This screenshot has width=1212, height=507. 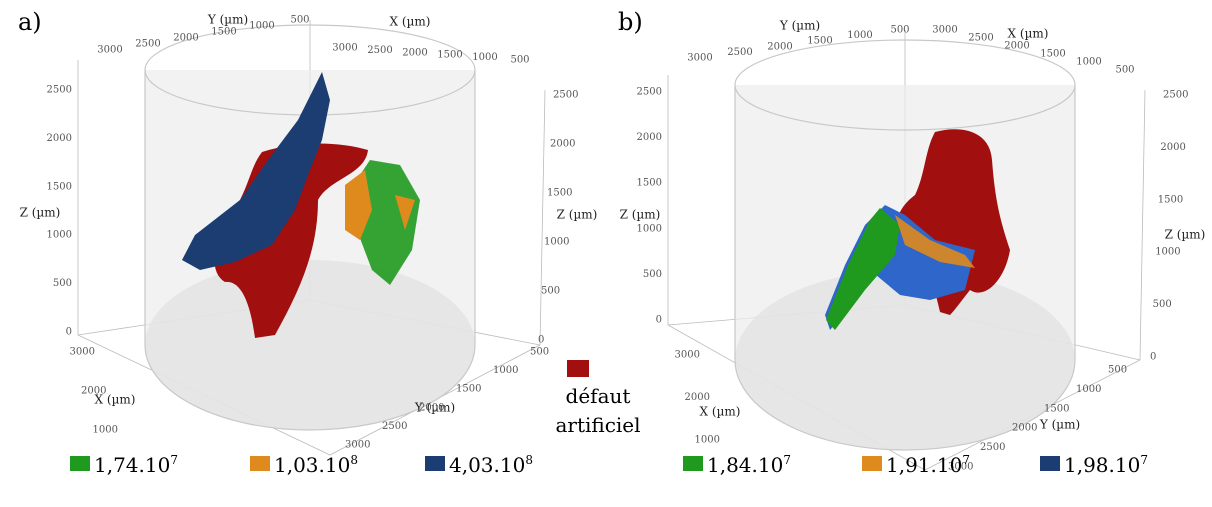 I want to click on legend-text: 1,03.10, so click(x=312, y=465).